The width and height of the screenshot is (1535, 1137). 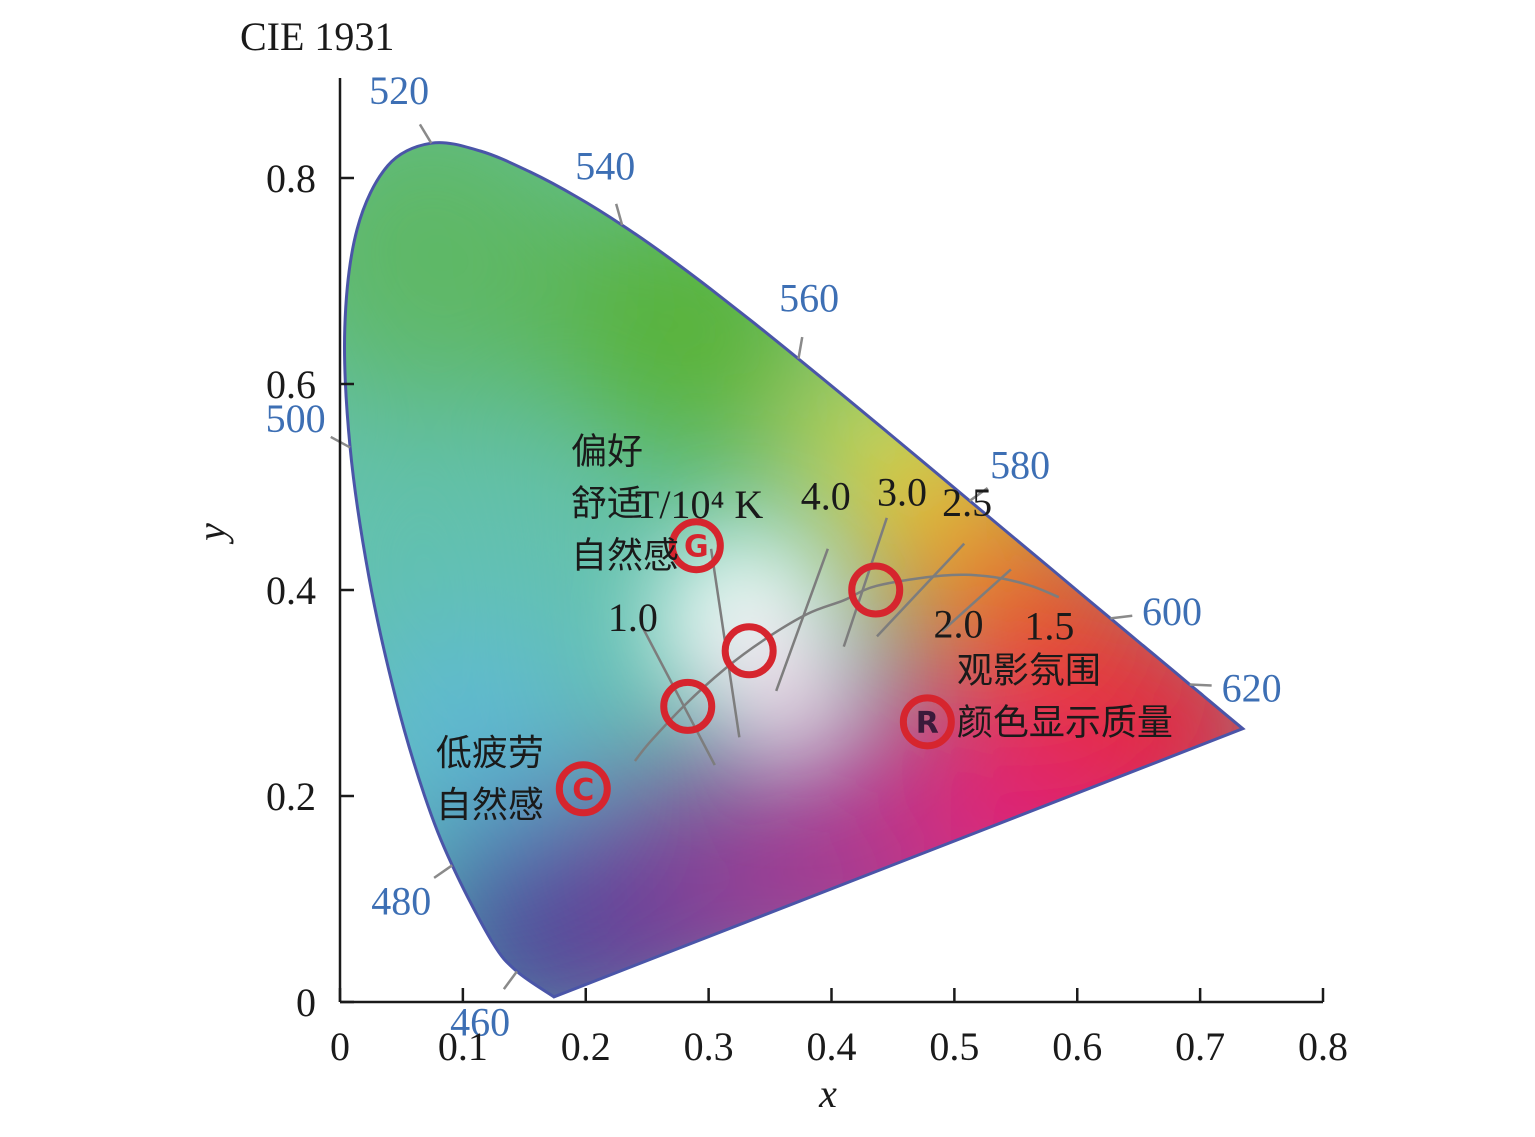 I want to click on chromaticity-markers: G C R, so click(x=755, y=667).